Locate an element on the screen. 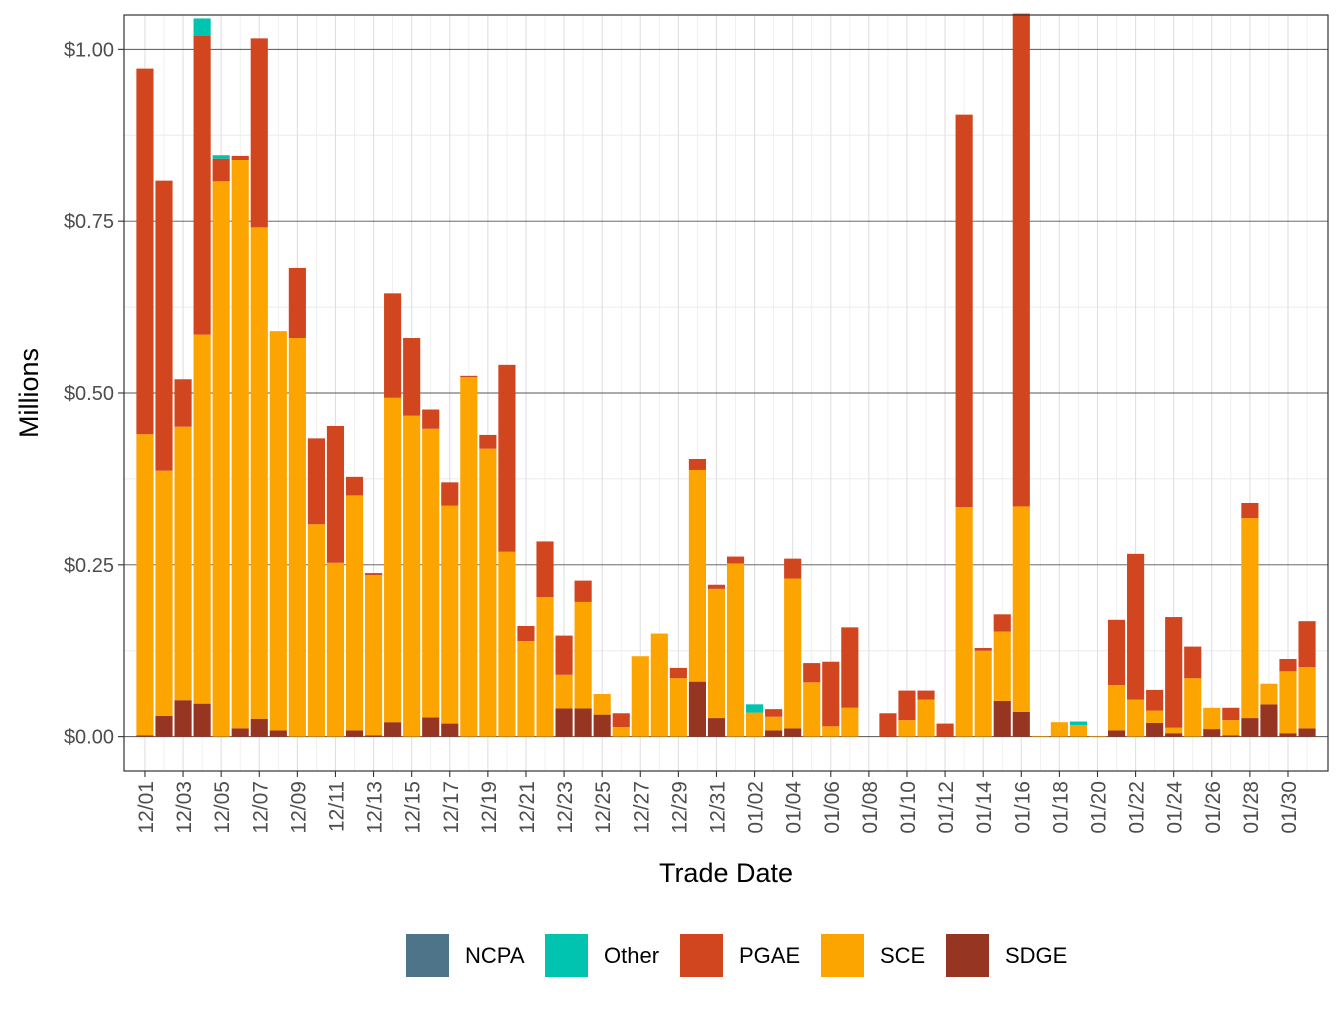 The width and height of the screenshot is (1344, 1013). legend-label-pgae: PGAE is located at coordinates (769, 955).